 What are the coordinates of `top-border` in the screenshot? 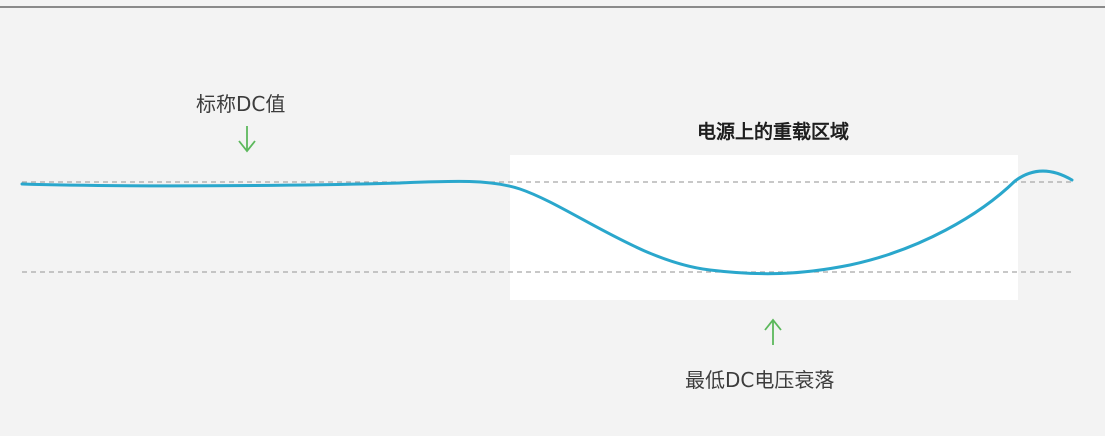 It's located at (552, 7).